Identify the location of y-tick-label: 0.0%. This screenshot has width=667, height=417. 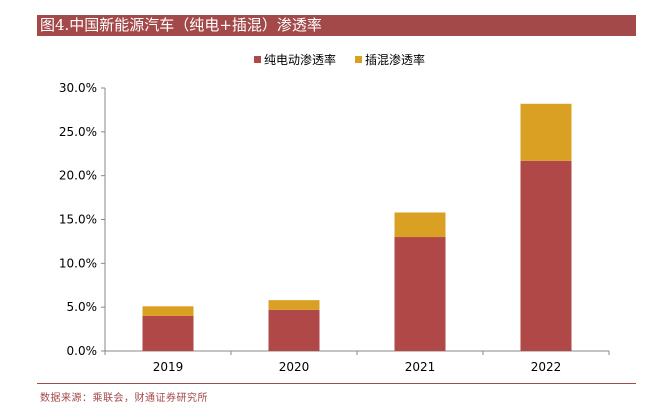
(82, 351).